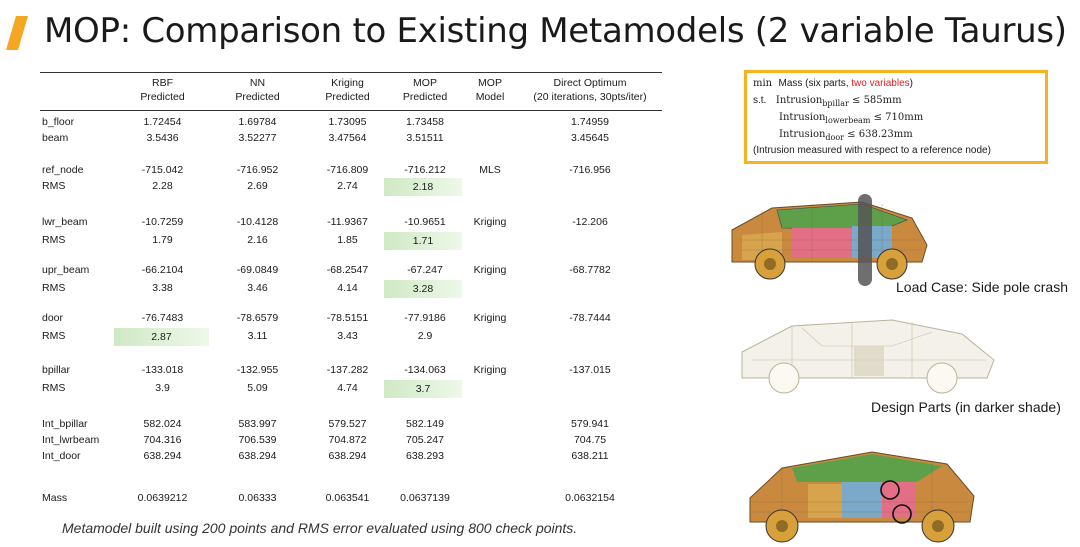 The height and width of the screenshot is (547, 1080). I want to click on column-header: MOP Model, so click(490, 90).